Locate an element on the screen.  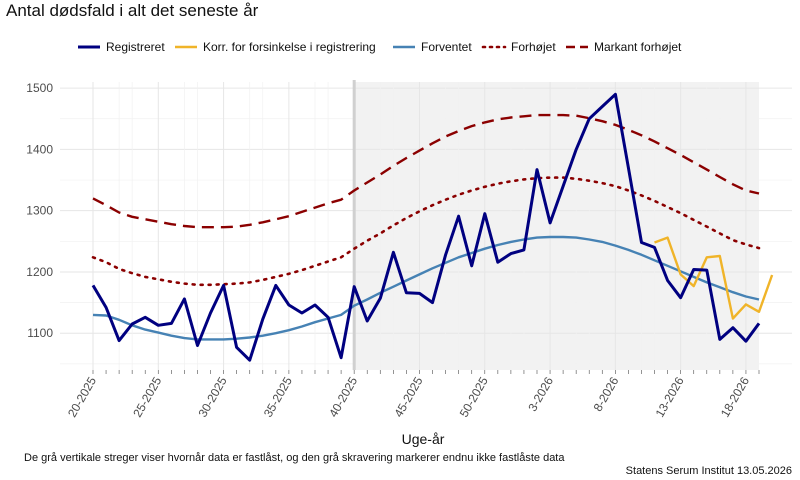
x-tick-label: 25-2025 is located at coordinates (147, 396).